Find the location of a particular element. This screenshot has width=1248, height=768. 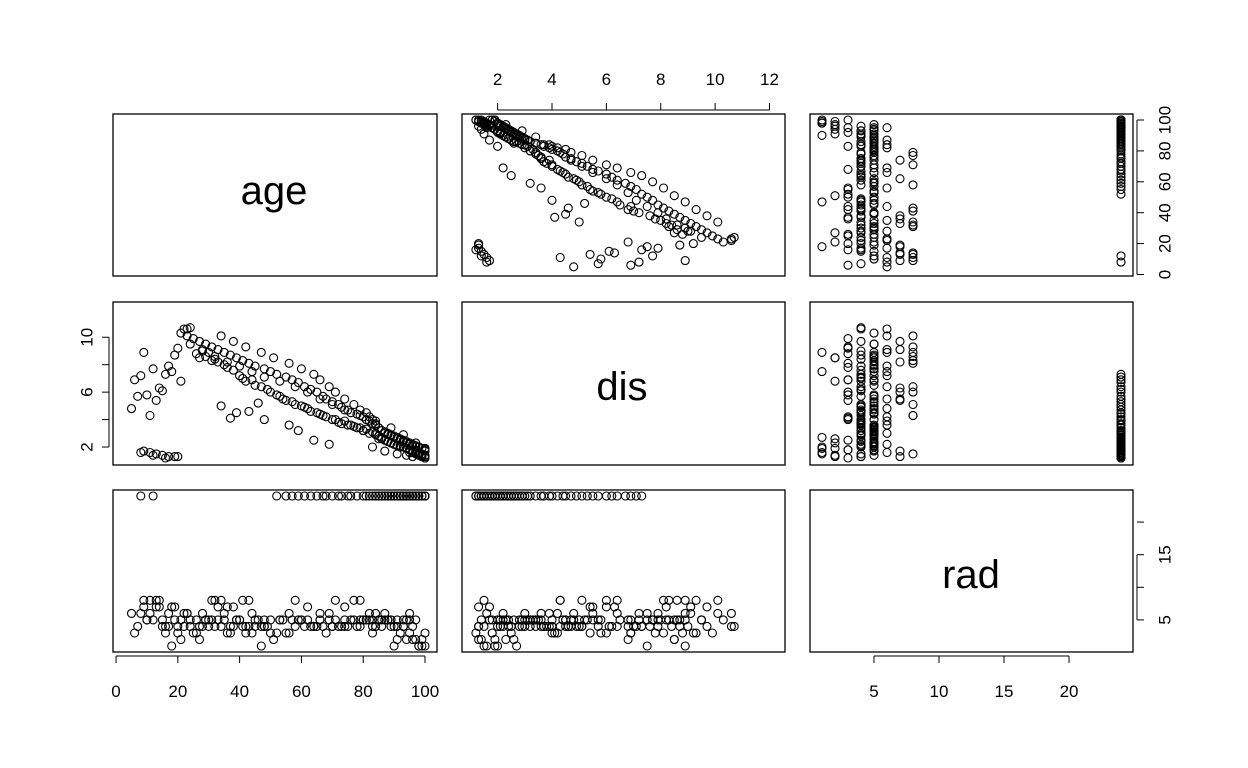

dis-left-tick-label: 2 is located at coordinates (87, 446).